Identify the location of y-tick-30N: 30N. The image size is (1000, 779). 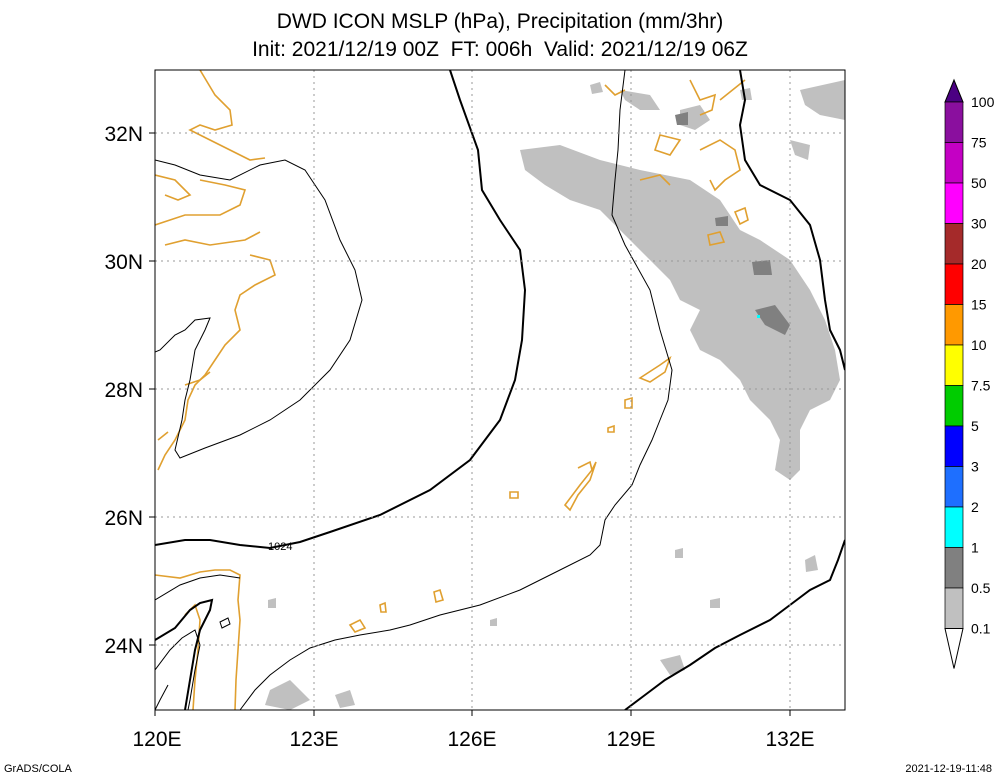
(123, 262).